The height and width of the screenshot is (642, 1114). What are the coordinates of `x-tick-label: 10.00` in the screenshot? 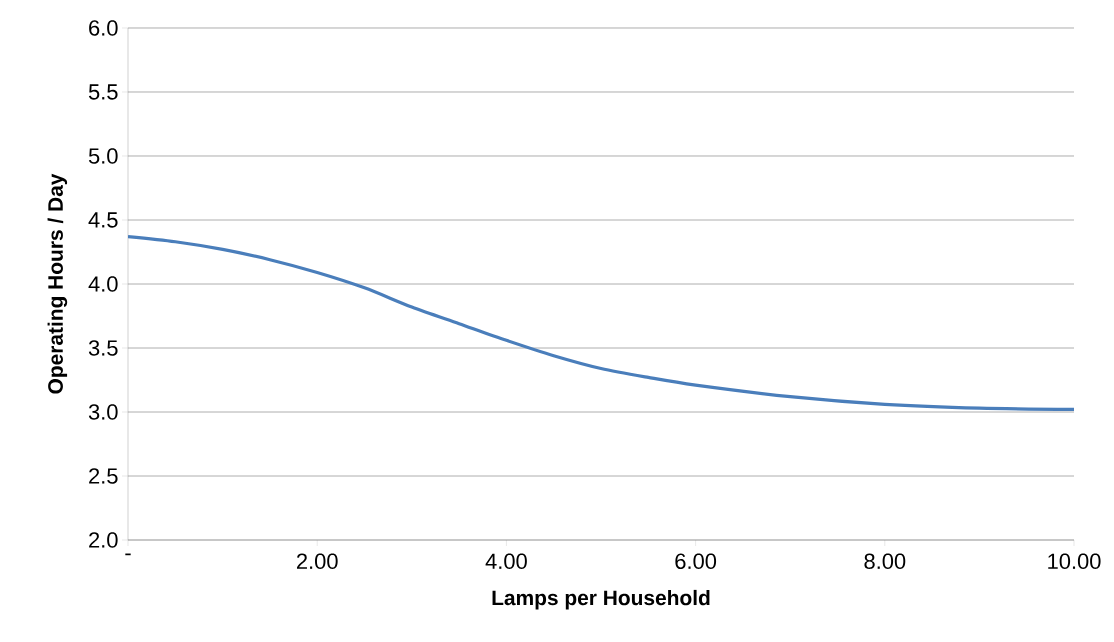 It's located at (1074, 561).